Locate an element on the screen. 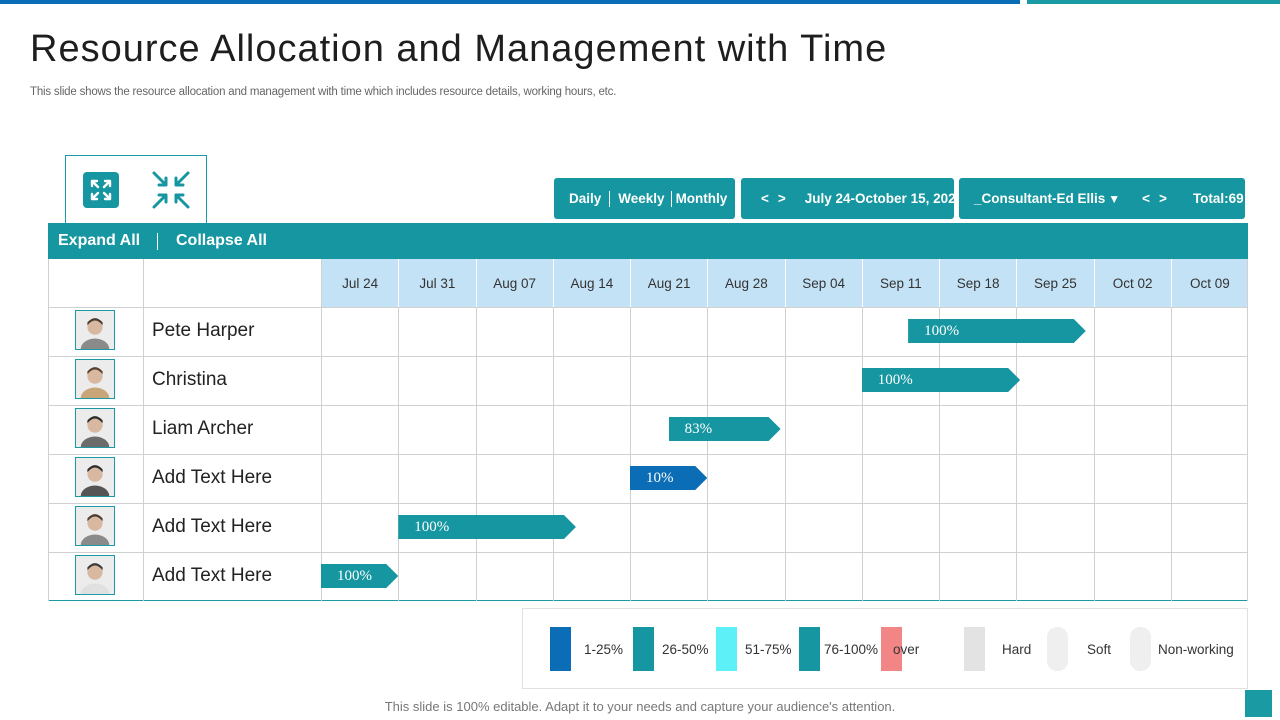 The width and height of the screenshot is (1280, 720). legend-label: Non-working is located at coordinates (1196, 649).